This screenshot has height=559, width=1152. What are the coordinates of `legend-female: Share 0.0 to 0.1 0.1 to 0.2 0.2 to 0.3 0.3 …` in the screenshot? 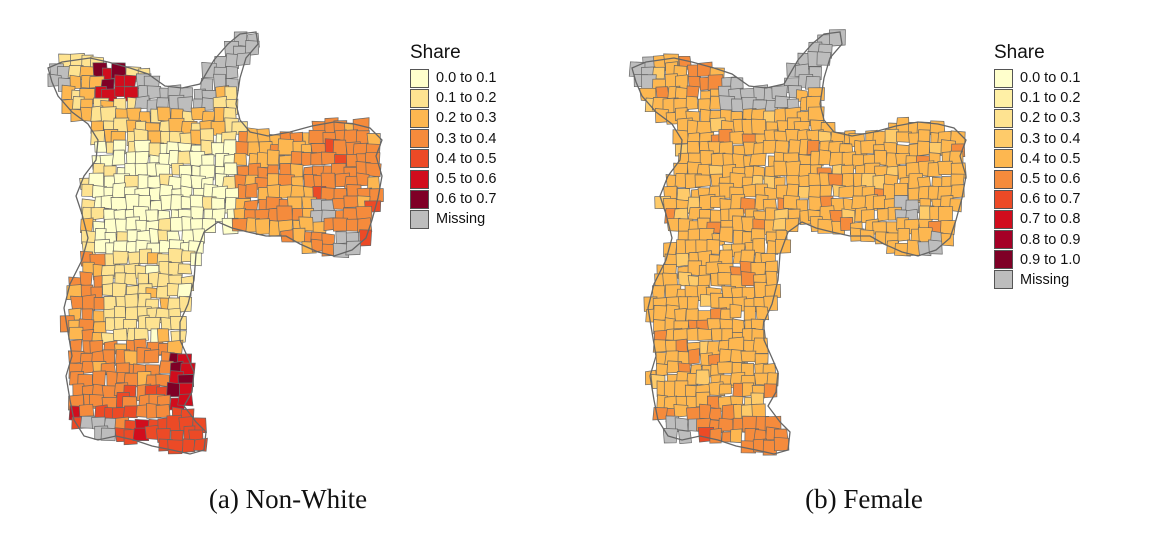 It's located at (1037, 166).